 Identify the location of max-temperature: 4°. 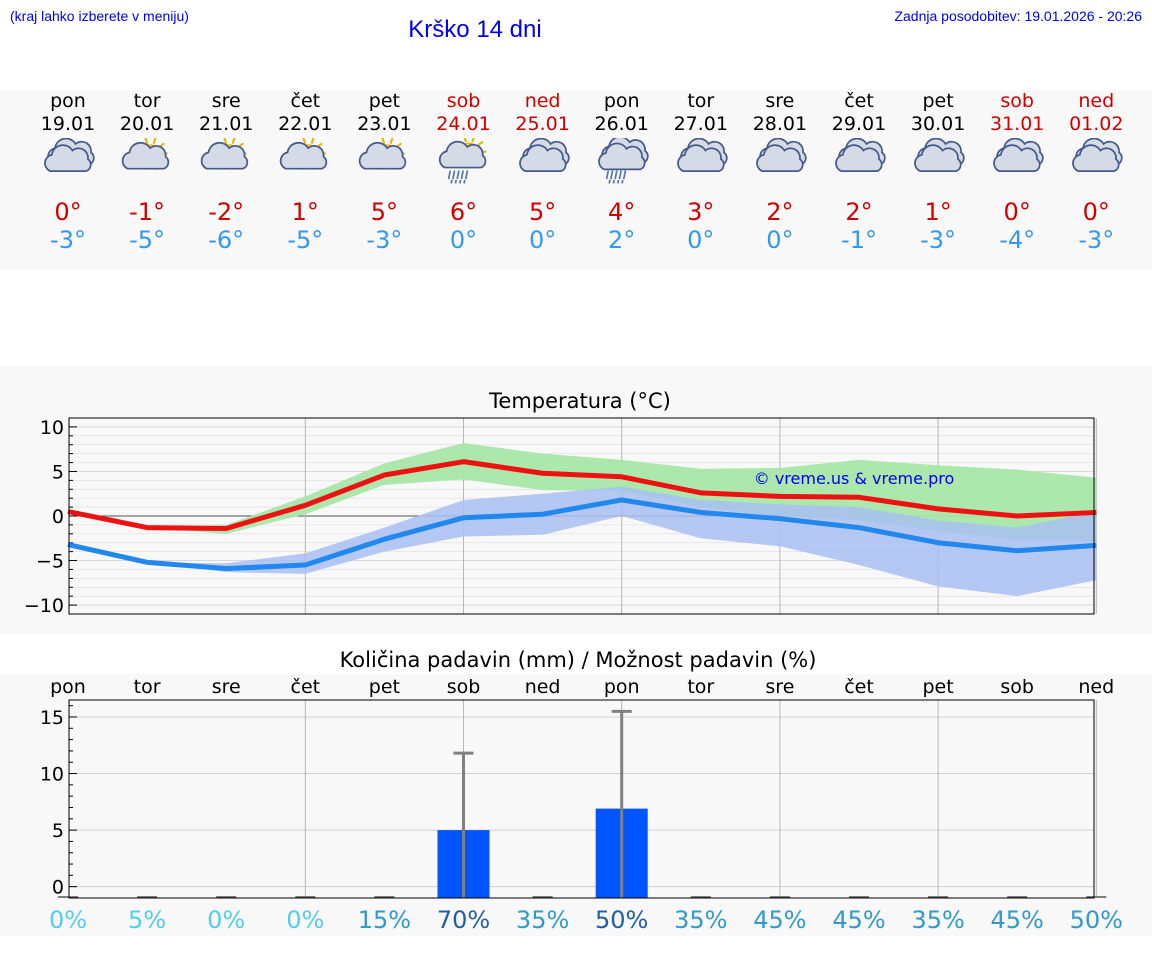
(622, 212).